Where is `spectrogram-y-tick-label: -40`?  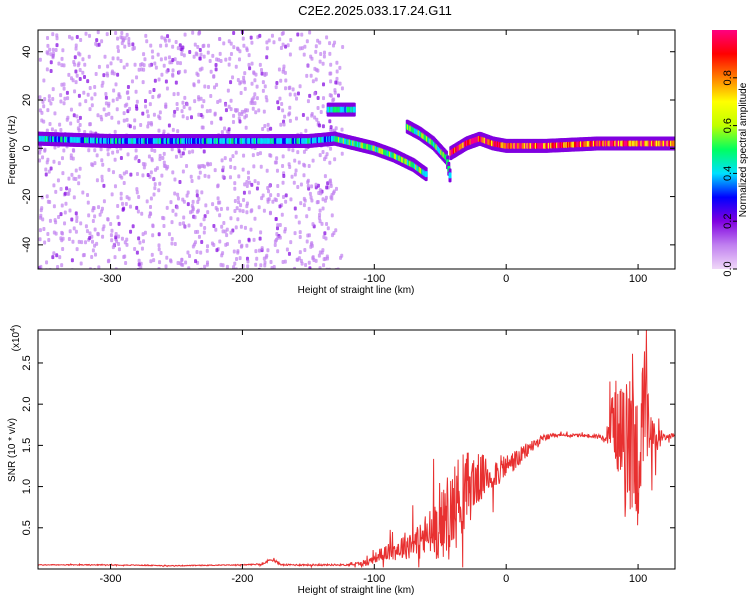
spectrogram-y-tick-label: -40 is located at coordinates (27, 245).